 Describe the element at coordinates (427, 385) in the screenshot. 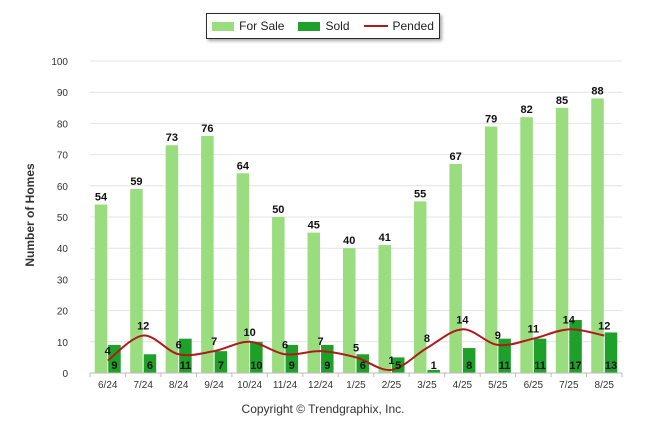

I see `x-tick-label: 3/25` at that location.